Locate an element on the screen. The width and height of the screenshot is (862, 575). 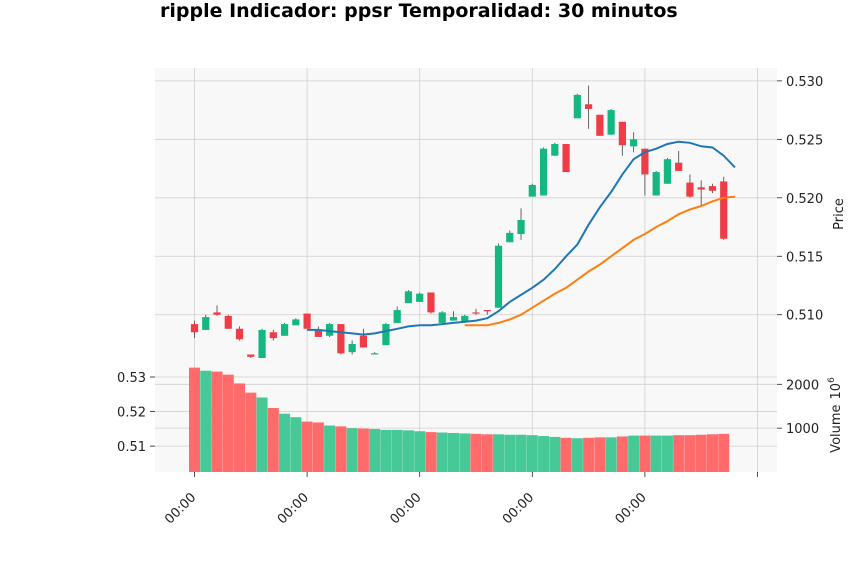
volume-axis-exponent-power: 6 is located at coordinates (832, 380).